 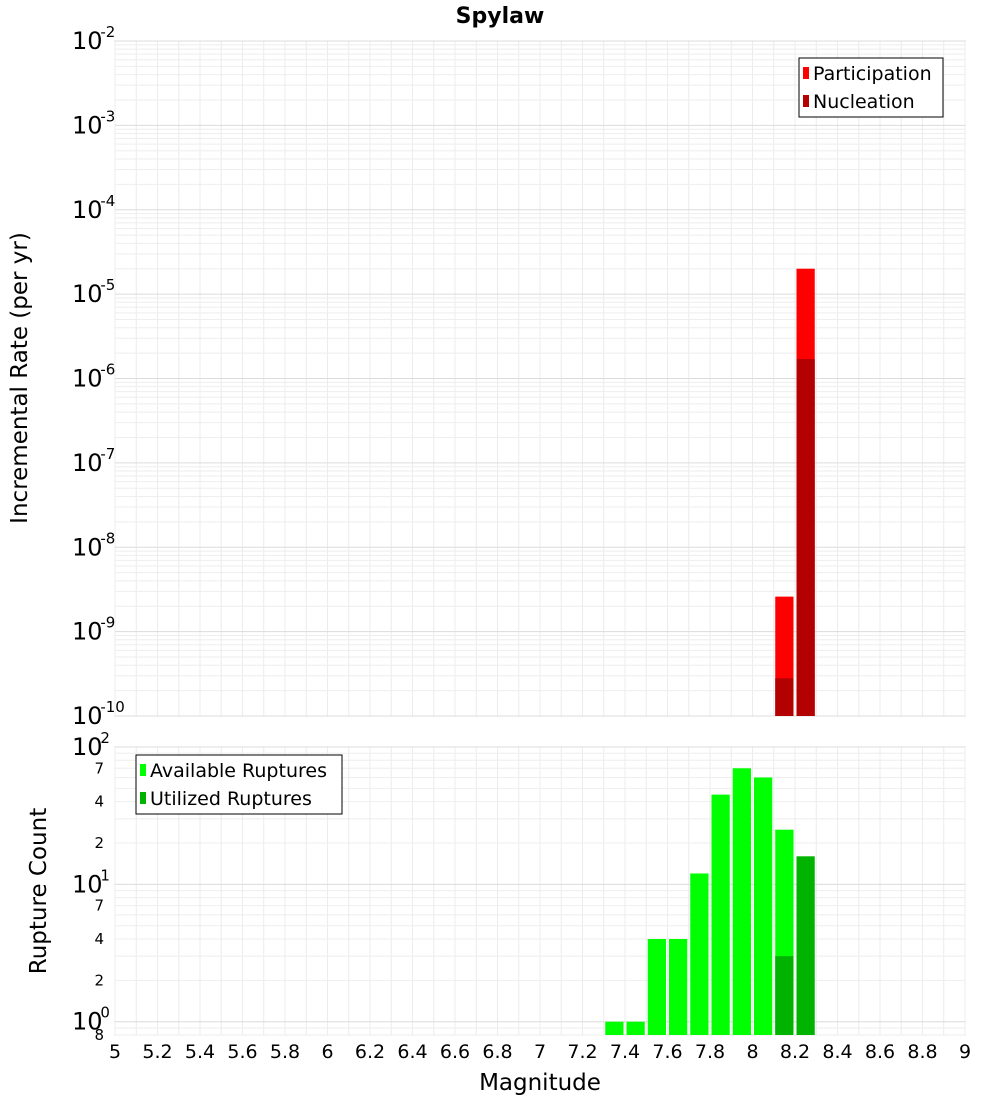 I want to click on x-tick-label: 7, so click(x=540, y=1052).